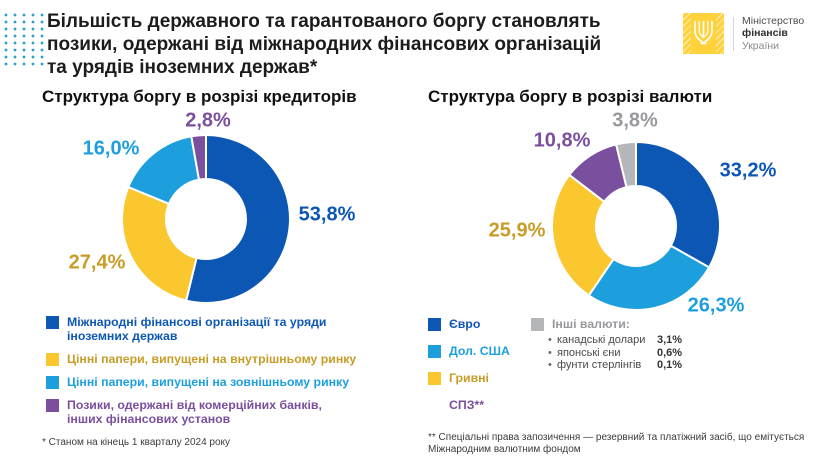 Image resolution: width=816 pixels, height=459 pixels. I want to click on swatch-usd, so click(434, 351).